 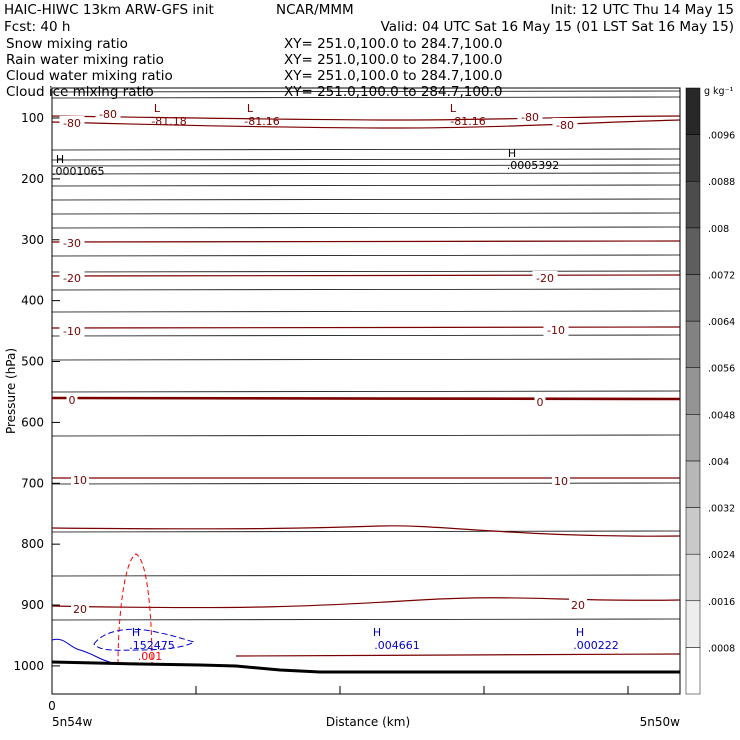 I want to click on isotherm-label-13: 20, so click(x=80, y=609).